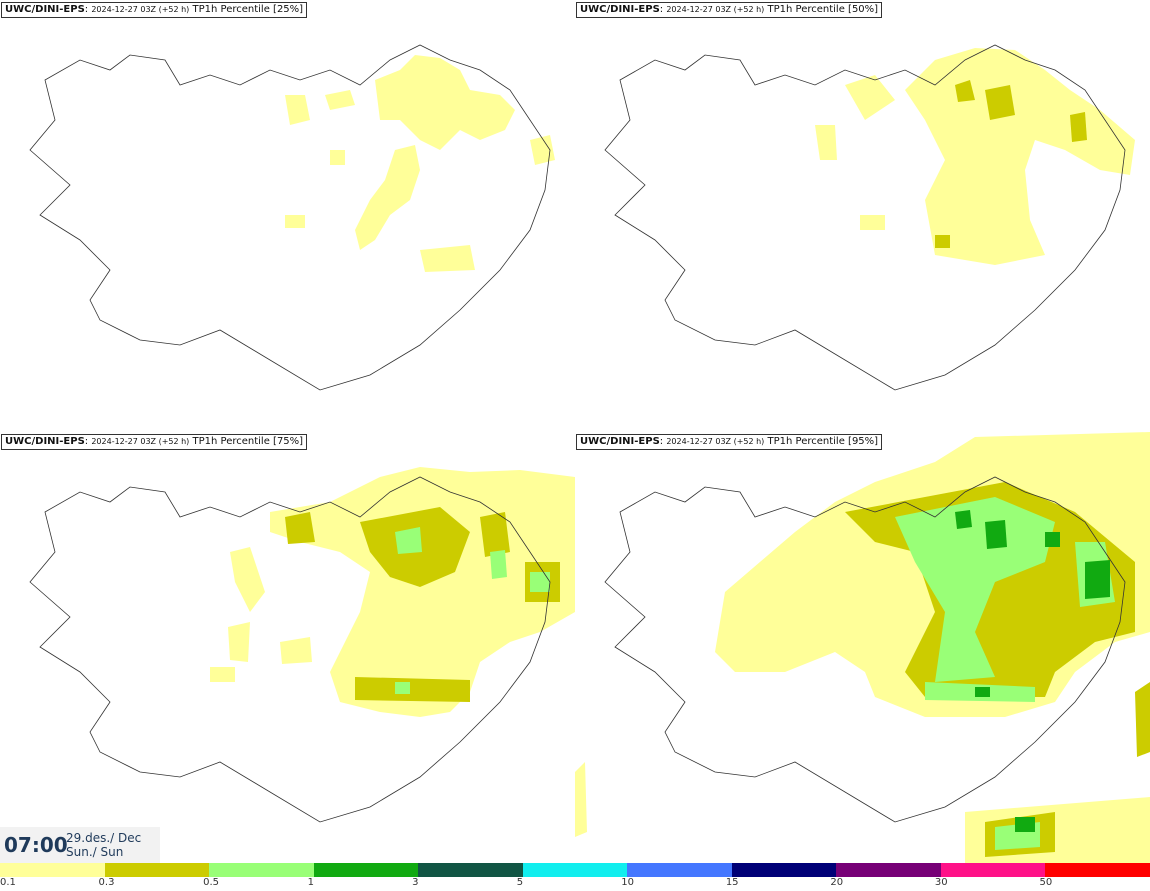  Describe the element at coordinates (941, 882) in the screenshot. I see `legend-tick-label: 30` at that location.